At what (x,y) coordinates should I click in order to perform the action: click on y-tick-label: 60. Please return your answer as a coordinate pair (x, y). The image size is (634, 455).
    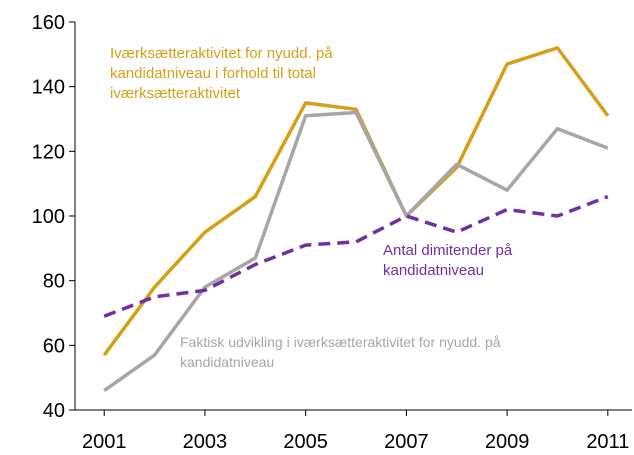
    Looking at the image, I should click on (54, 346).